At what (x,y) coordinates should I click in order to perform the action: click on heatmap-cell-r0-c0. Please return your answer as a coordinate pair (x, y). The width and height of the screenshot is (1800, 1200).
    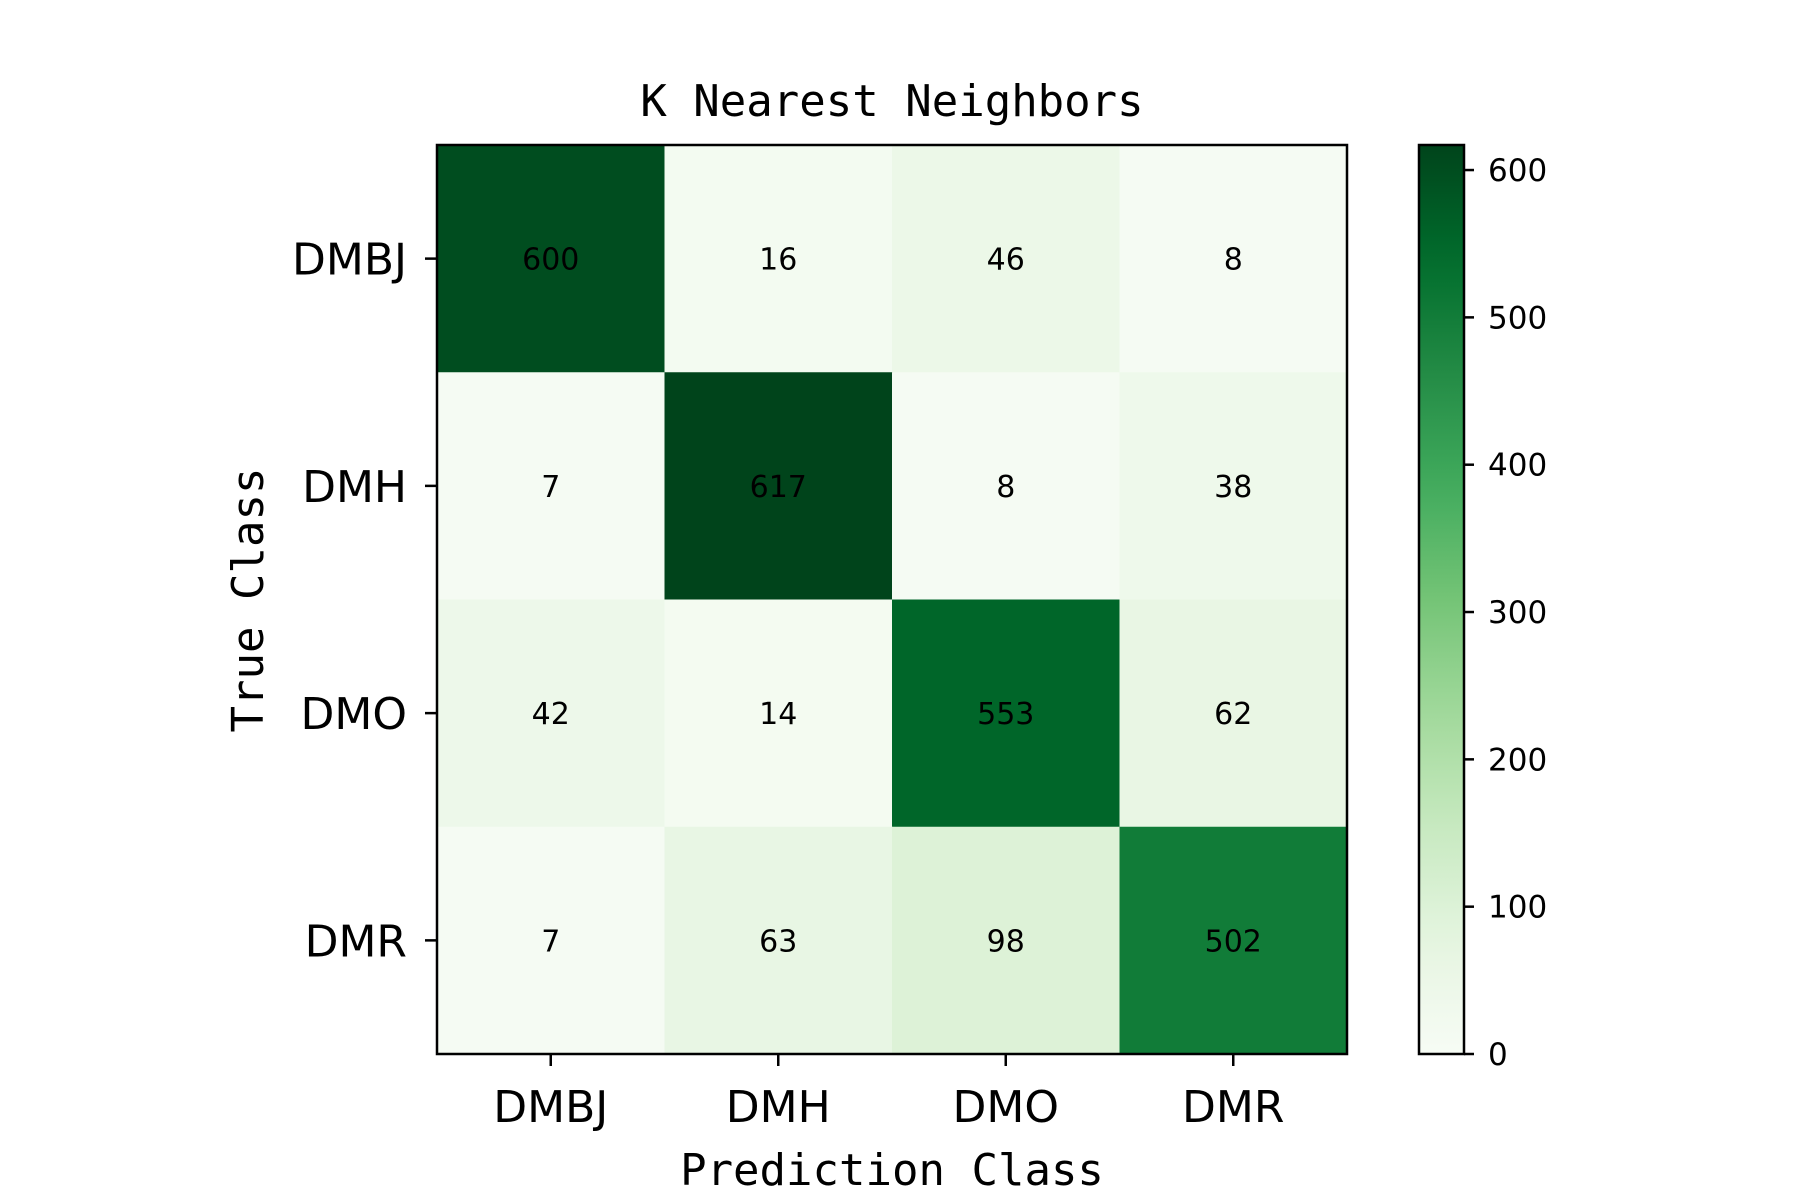
    Looking at the image, I should click on (551, 259).